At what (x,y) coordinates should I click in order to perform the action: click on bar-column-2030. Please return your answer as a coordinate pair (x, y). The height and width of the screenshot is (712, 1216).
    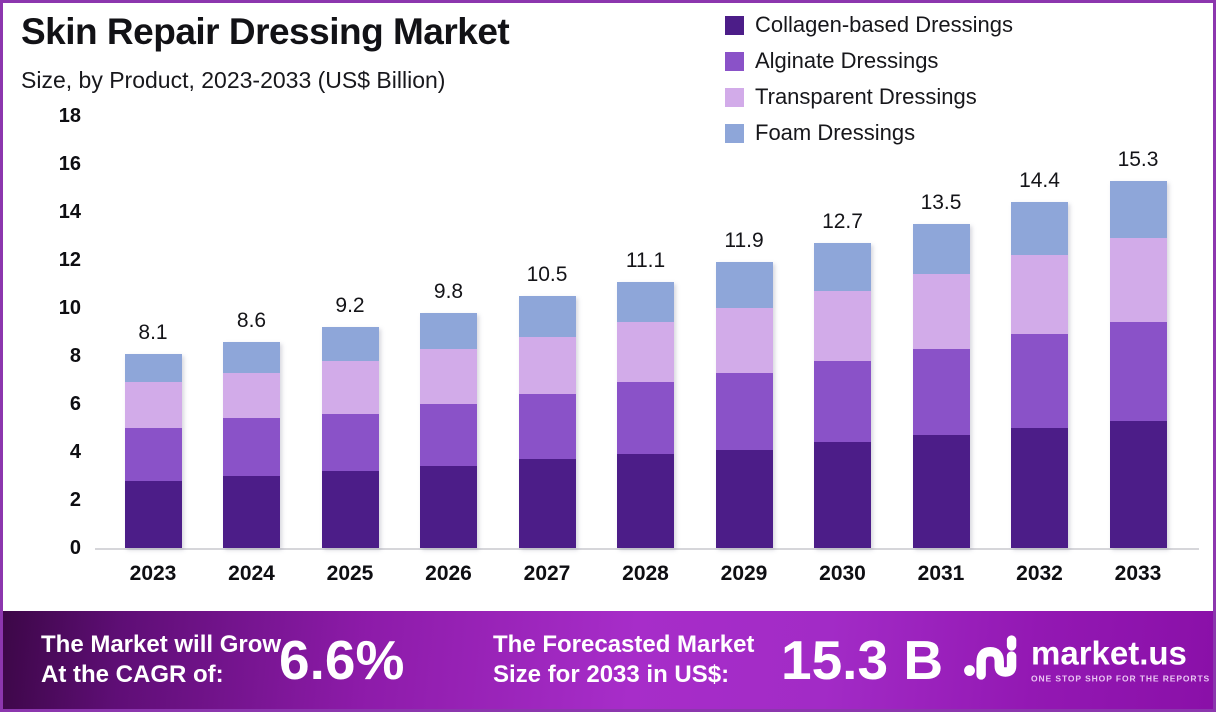
    Looking at the image, I should click on (842, 395).